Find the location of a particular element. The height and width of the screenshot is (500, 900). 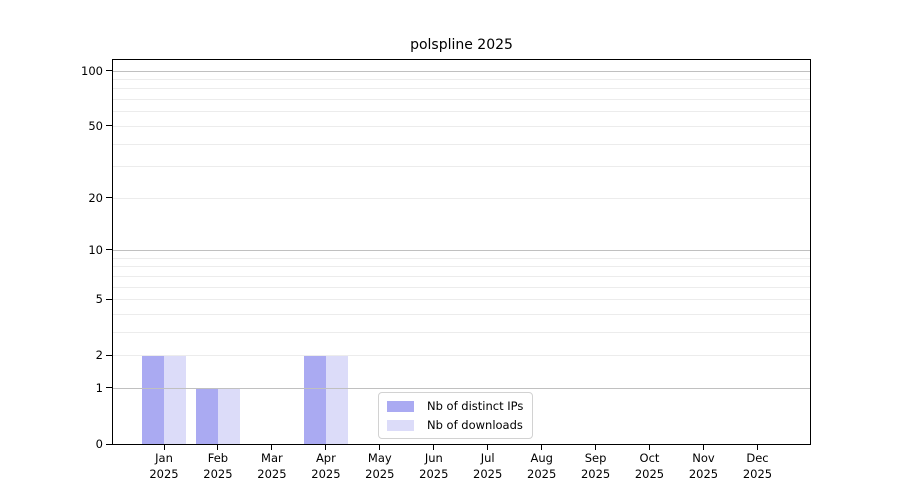

legend-item-downloads: Nb of downloads is located at coordinates (455, 425).